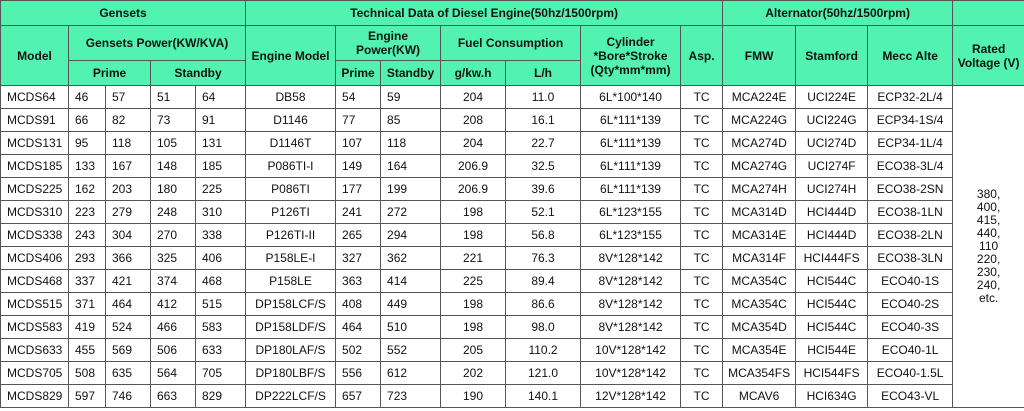 The width and height of the screenshot is (1024, 411). Describe the element at coordinates (832, 373) in the screenshot. I see `table-cell: HCI544FS` at that location.